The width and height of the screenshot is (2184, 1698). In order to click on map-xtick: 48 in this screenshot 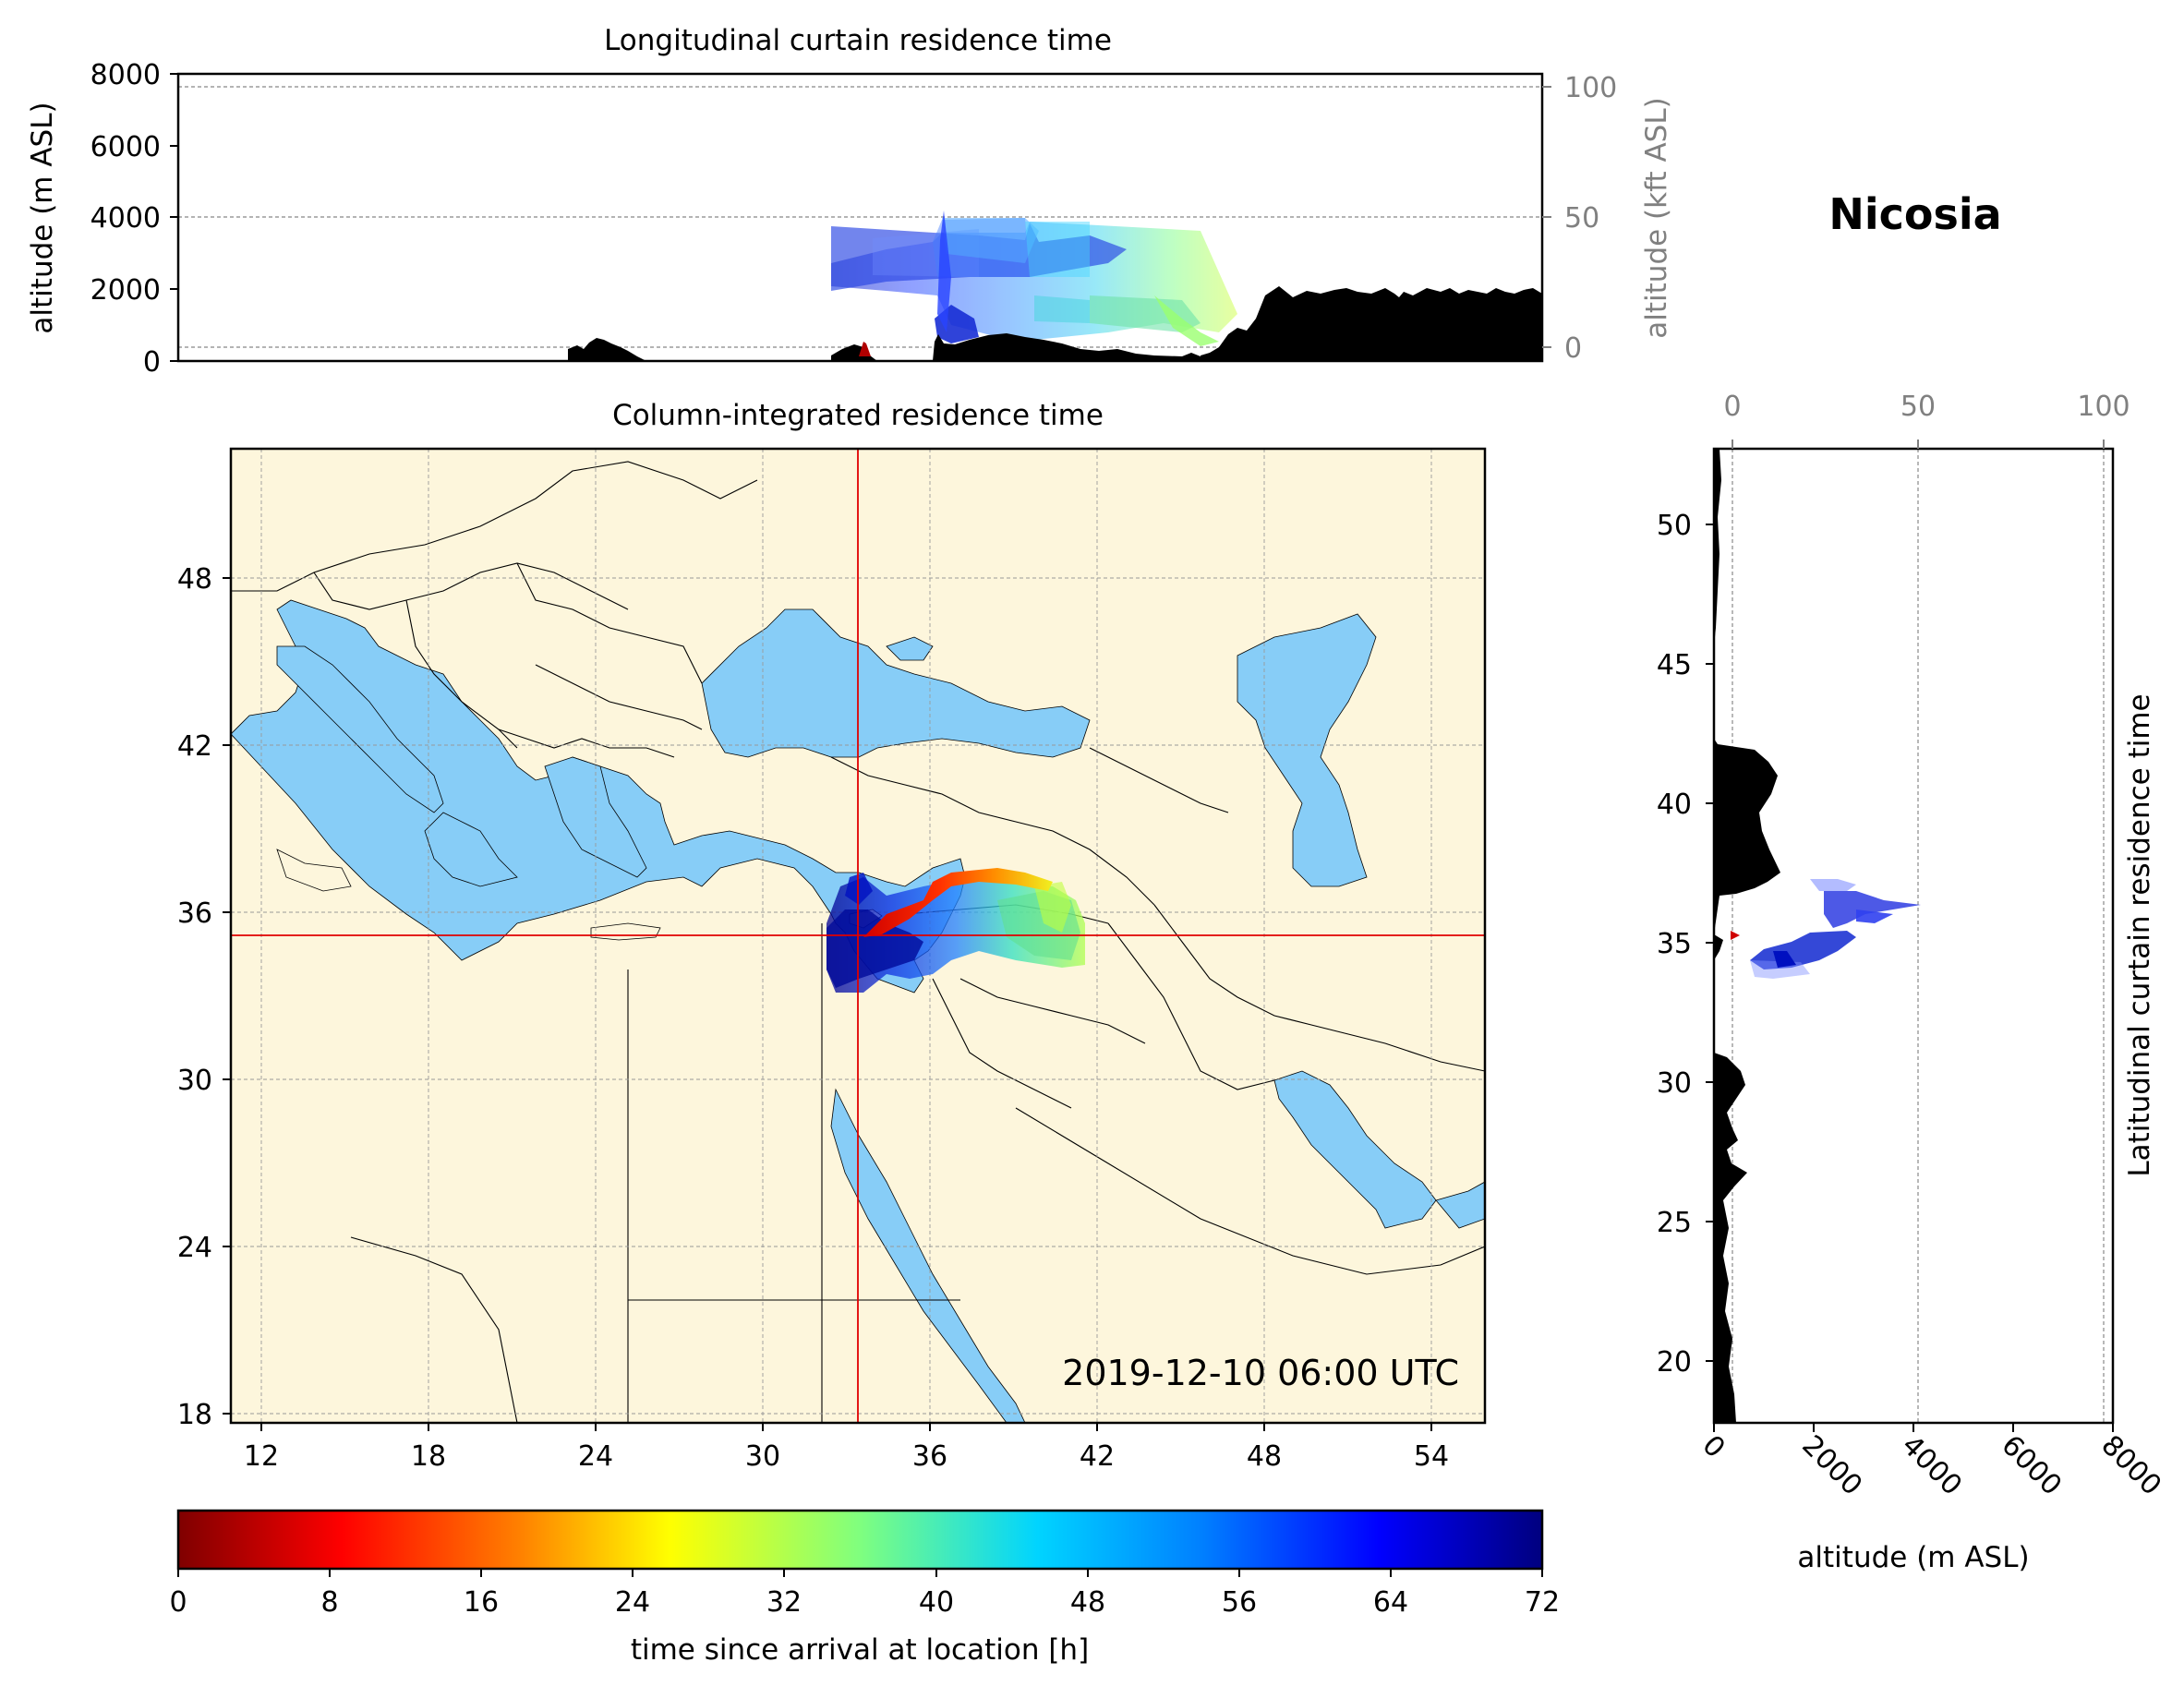, I will do `click(1264, 1456)`.